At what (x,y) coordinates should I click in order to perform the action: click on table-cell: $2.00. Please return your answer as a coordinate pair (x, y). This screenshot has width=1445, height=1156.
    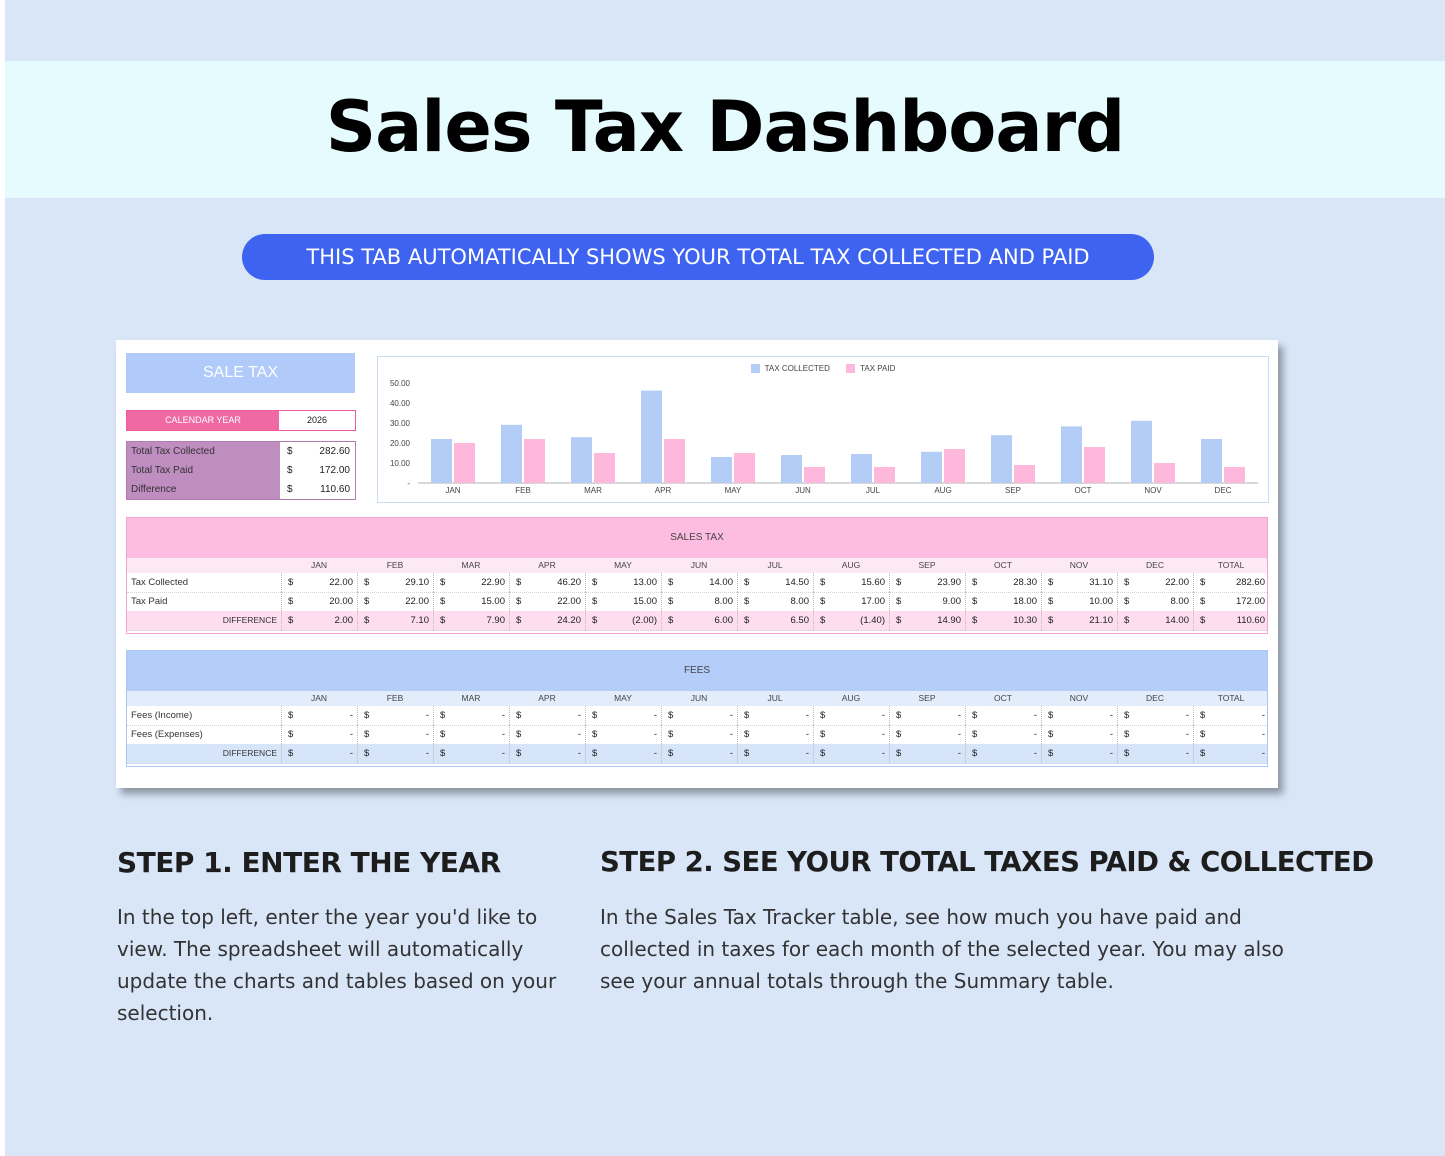
    Looking at the image, I should click on (319, 620).